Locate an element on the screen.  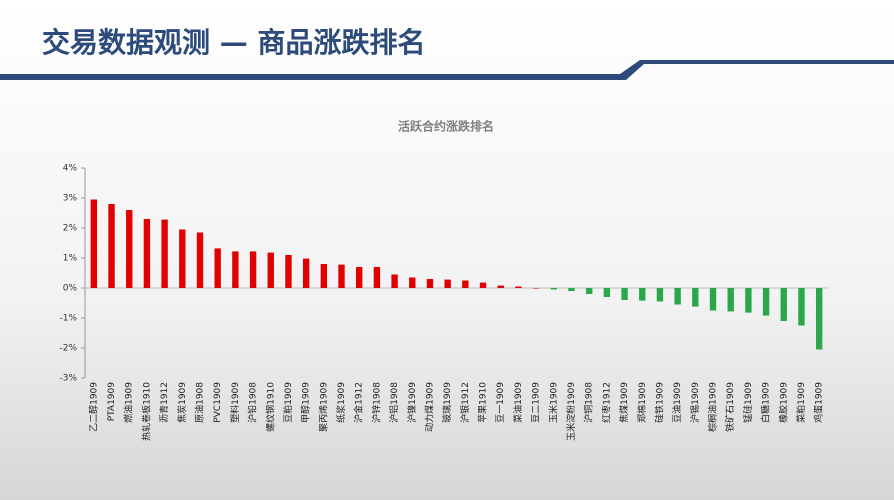
x-tick-label: 玉米淀粉1909 is located at coordinates (571, 411).